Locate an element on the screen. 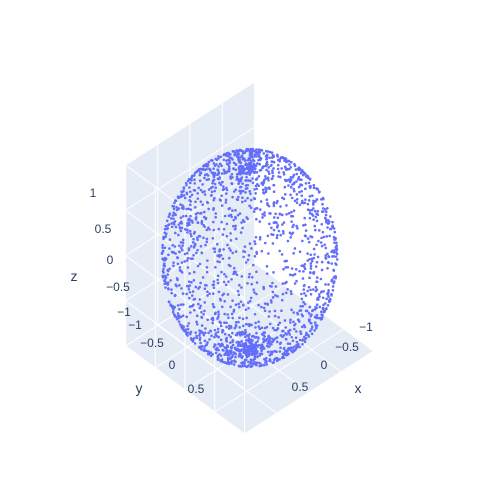 This screenshot has width=500, height=500. y-tick-label: 0.5 is located at coordinates (196, 389).